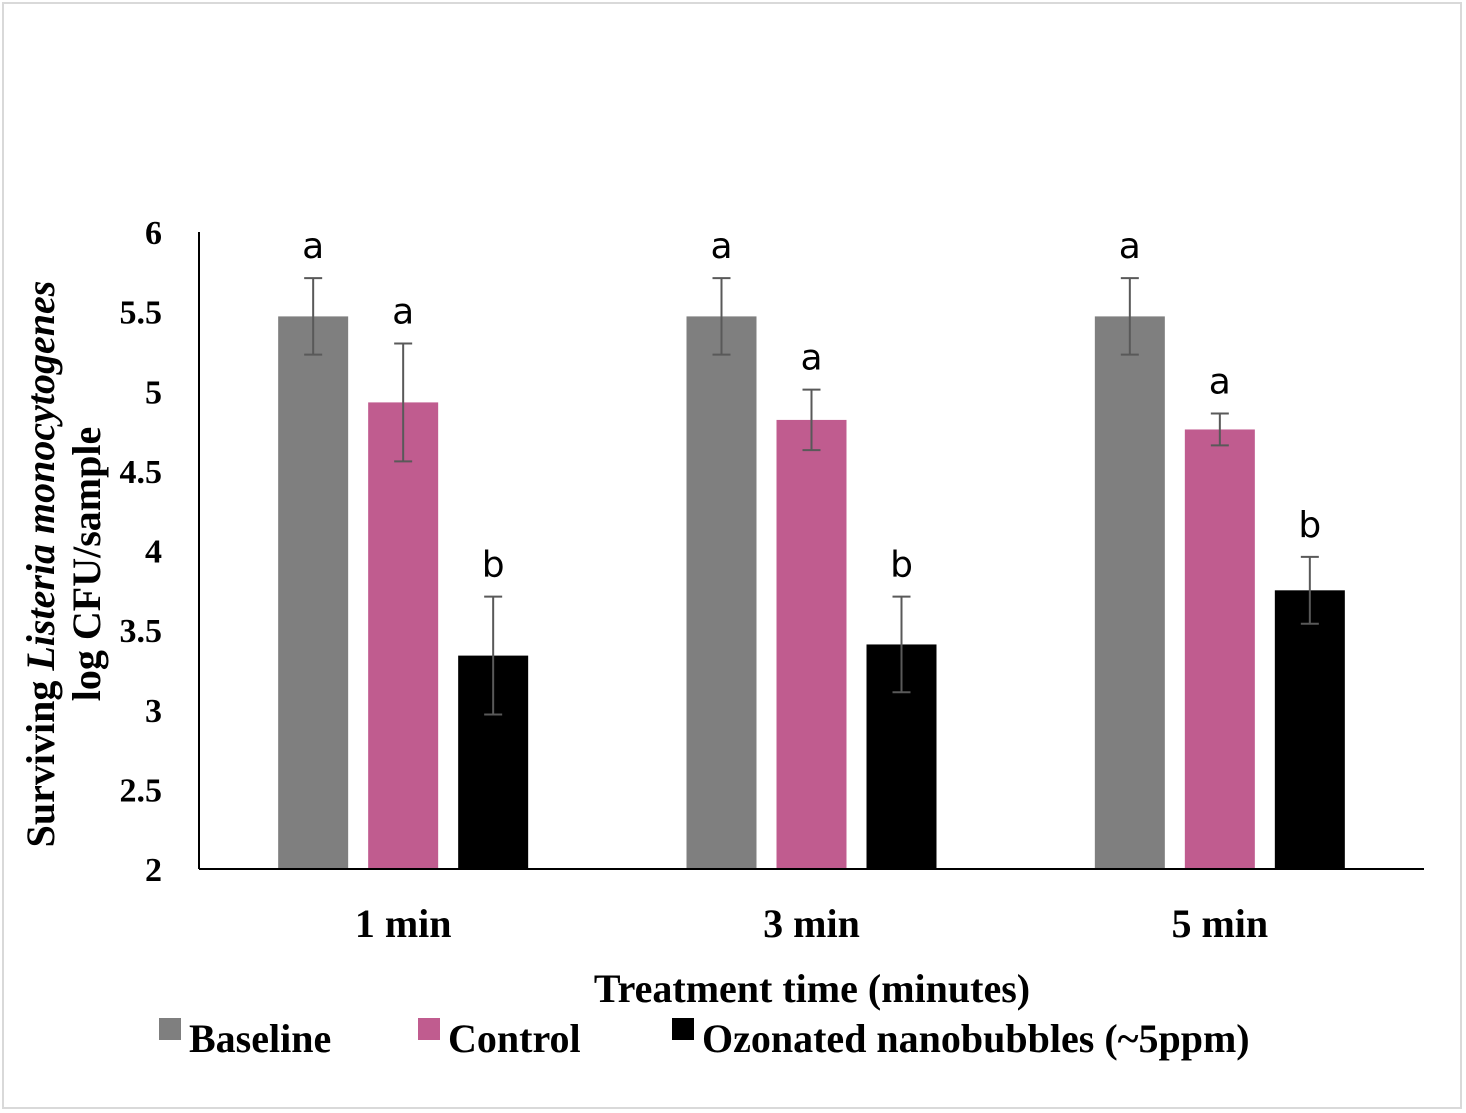 The image size is (1466, 1113). What do you see at coordinates (141, 631) in the screenshot?
I see `y-tick-label: 3.5` at bounding box center [141, 631].